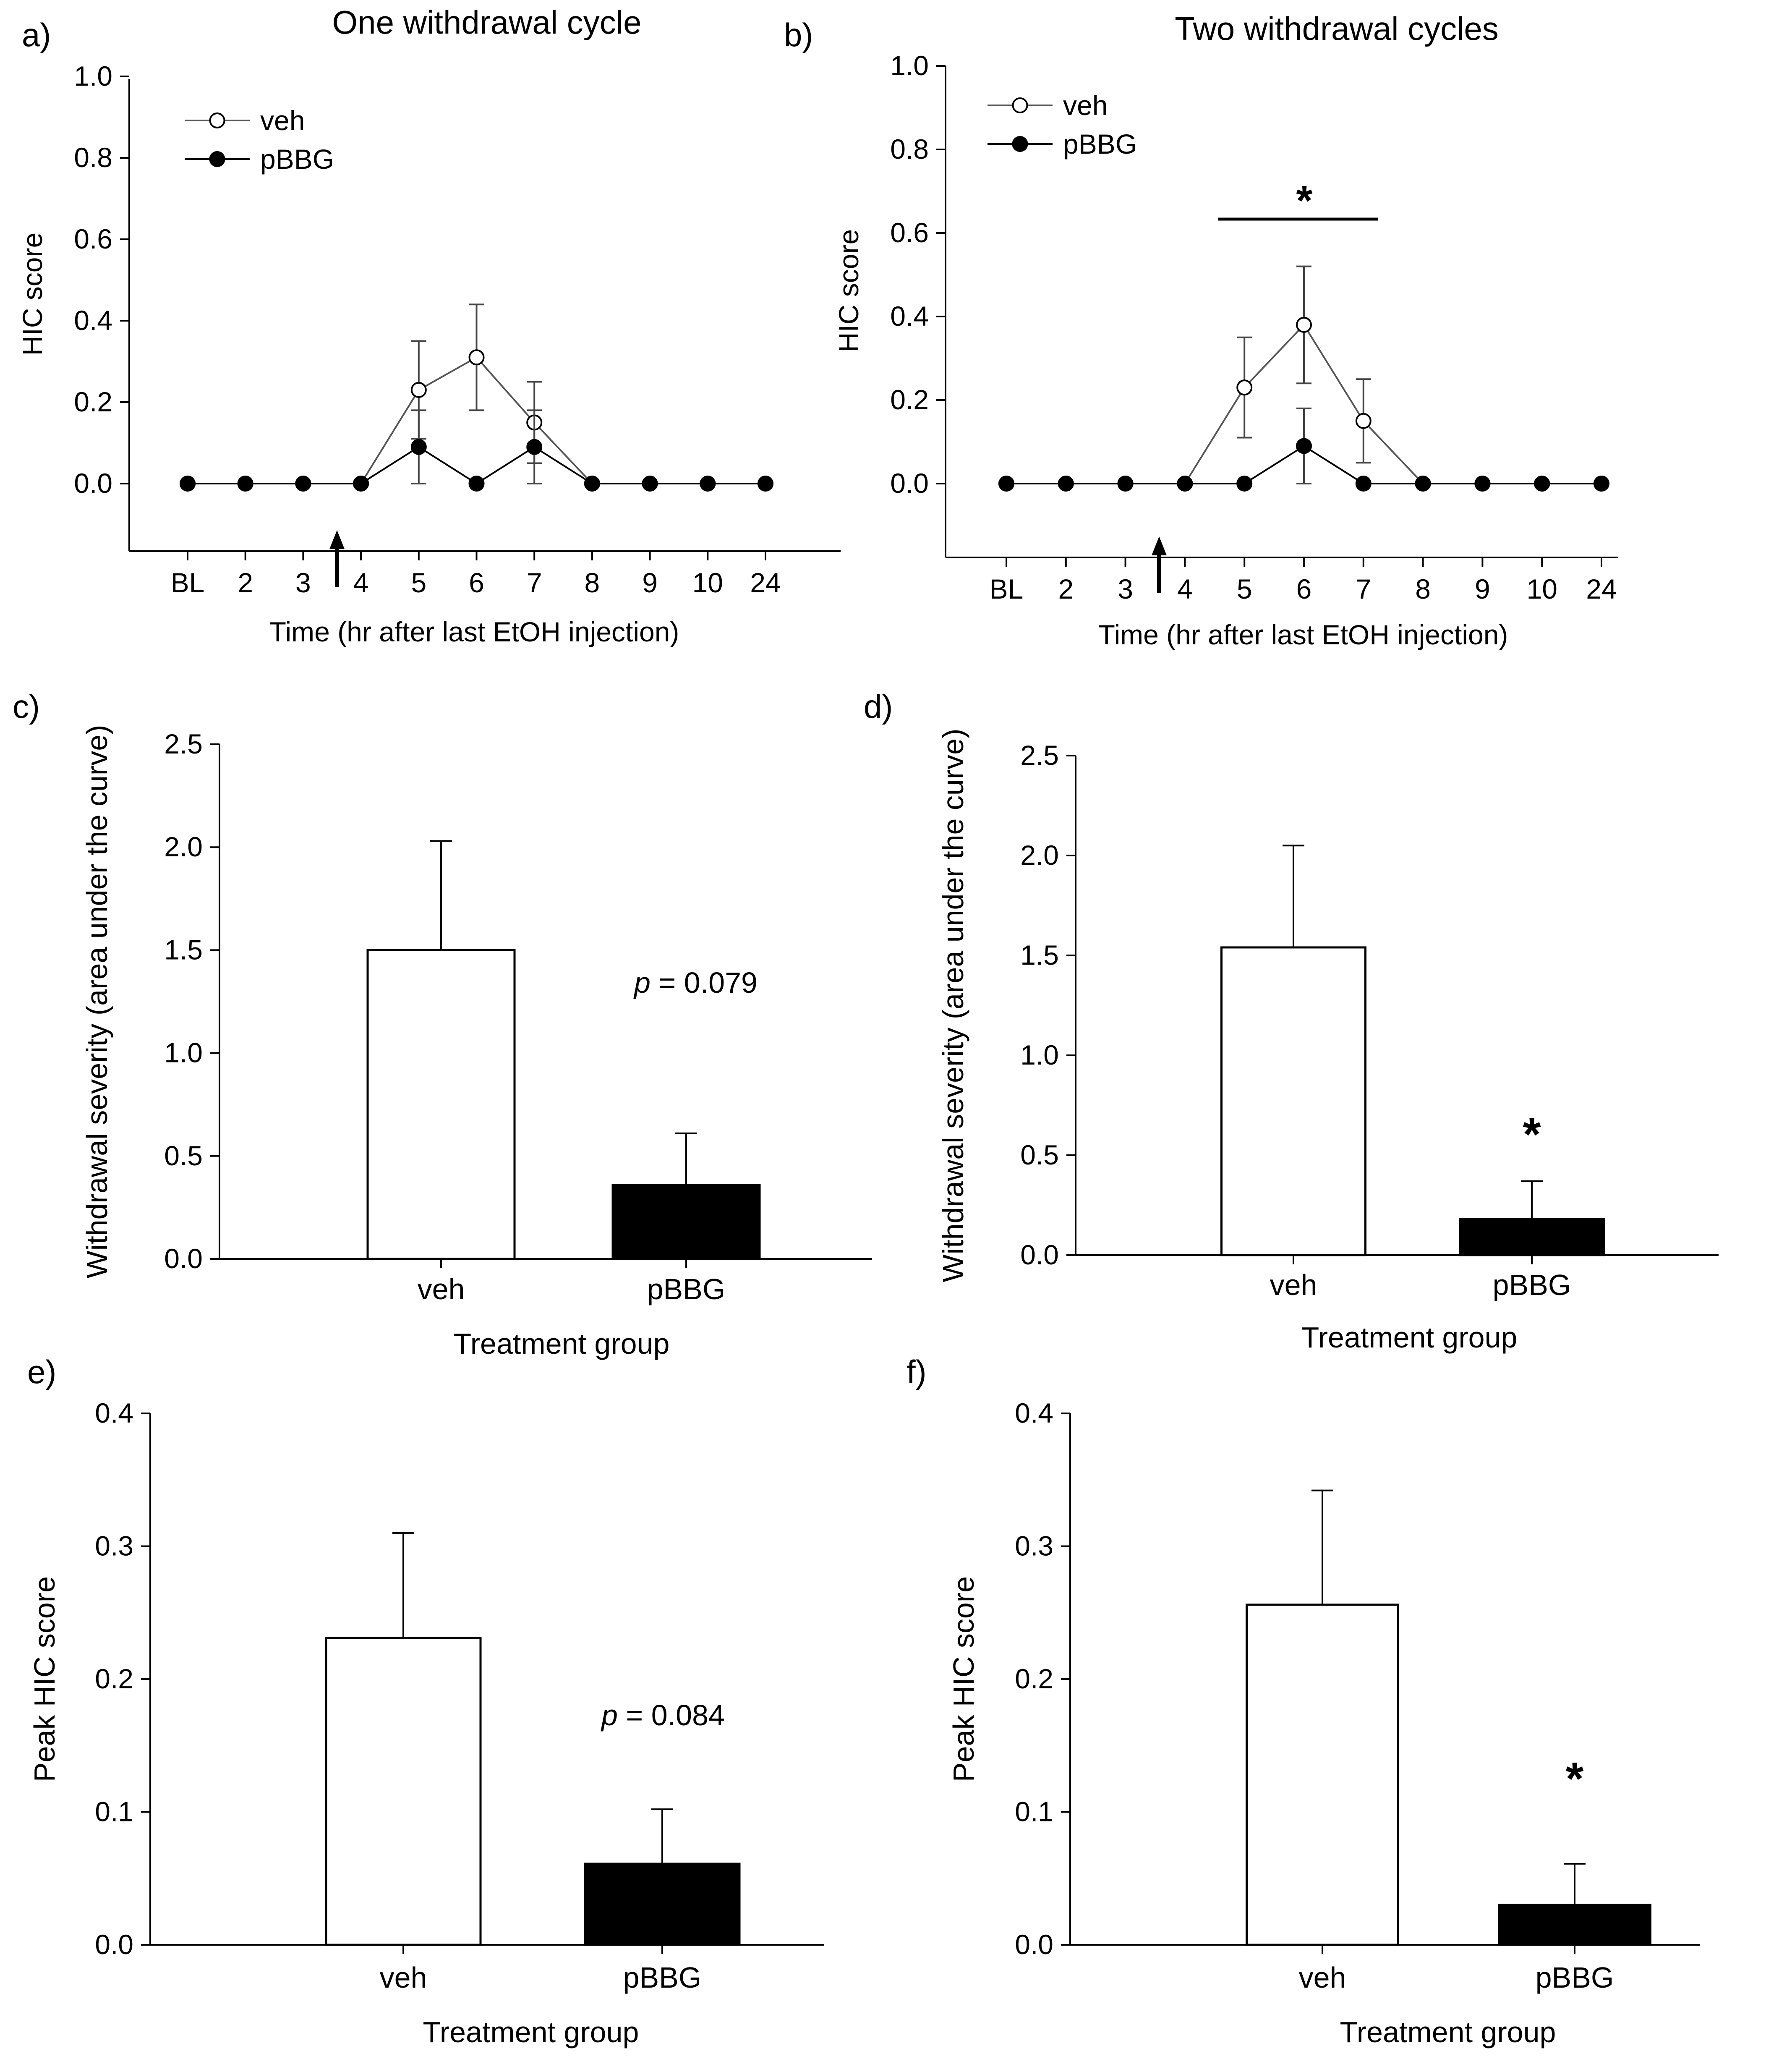 This screenshot has height=2072, width=1766. Describe the element at coordinates (1007, 588) in the screenshot. I see `x-tick-label: BL` at that location.